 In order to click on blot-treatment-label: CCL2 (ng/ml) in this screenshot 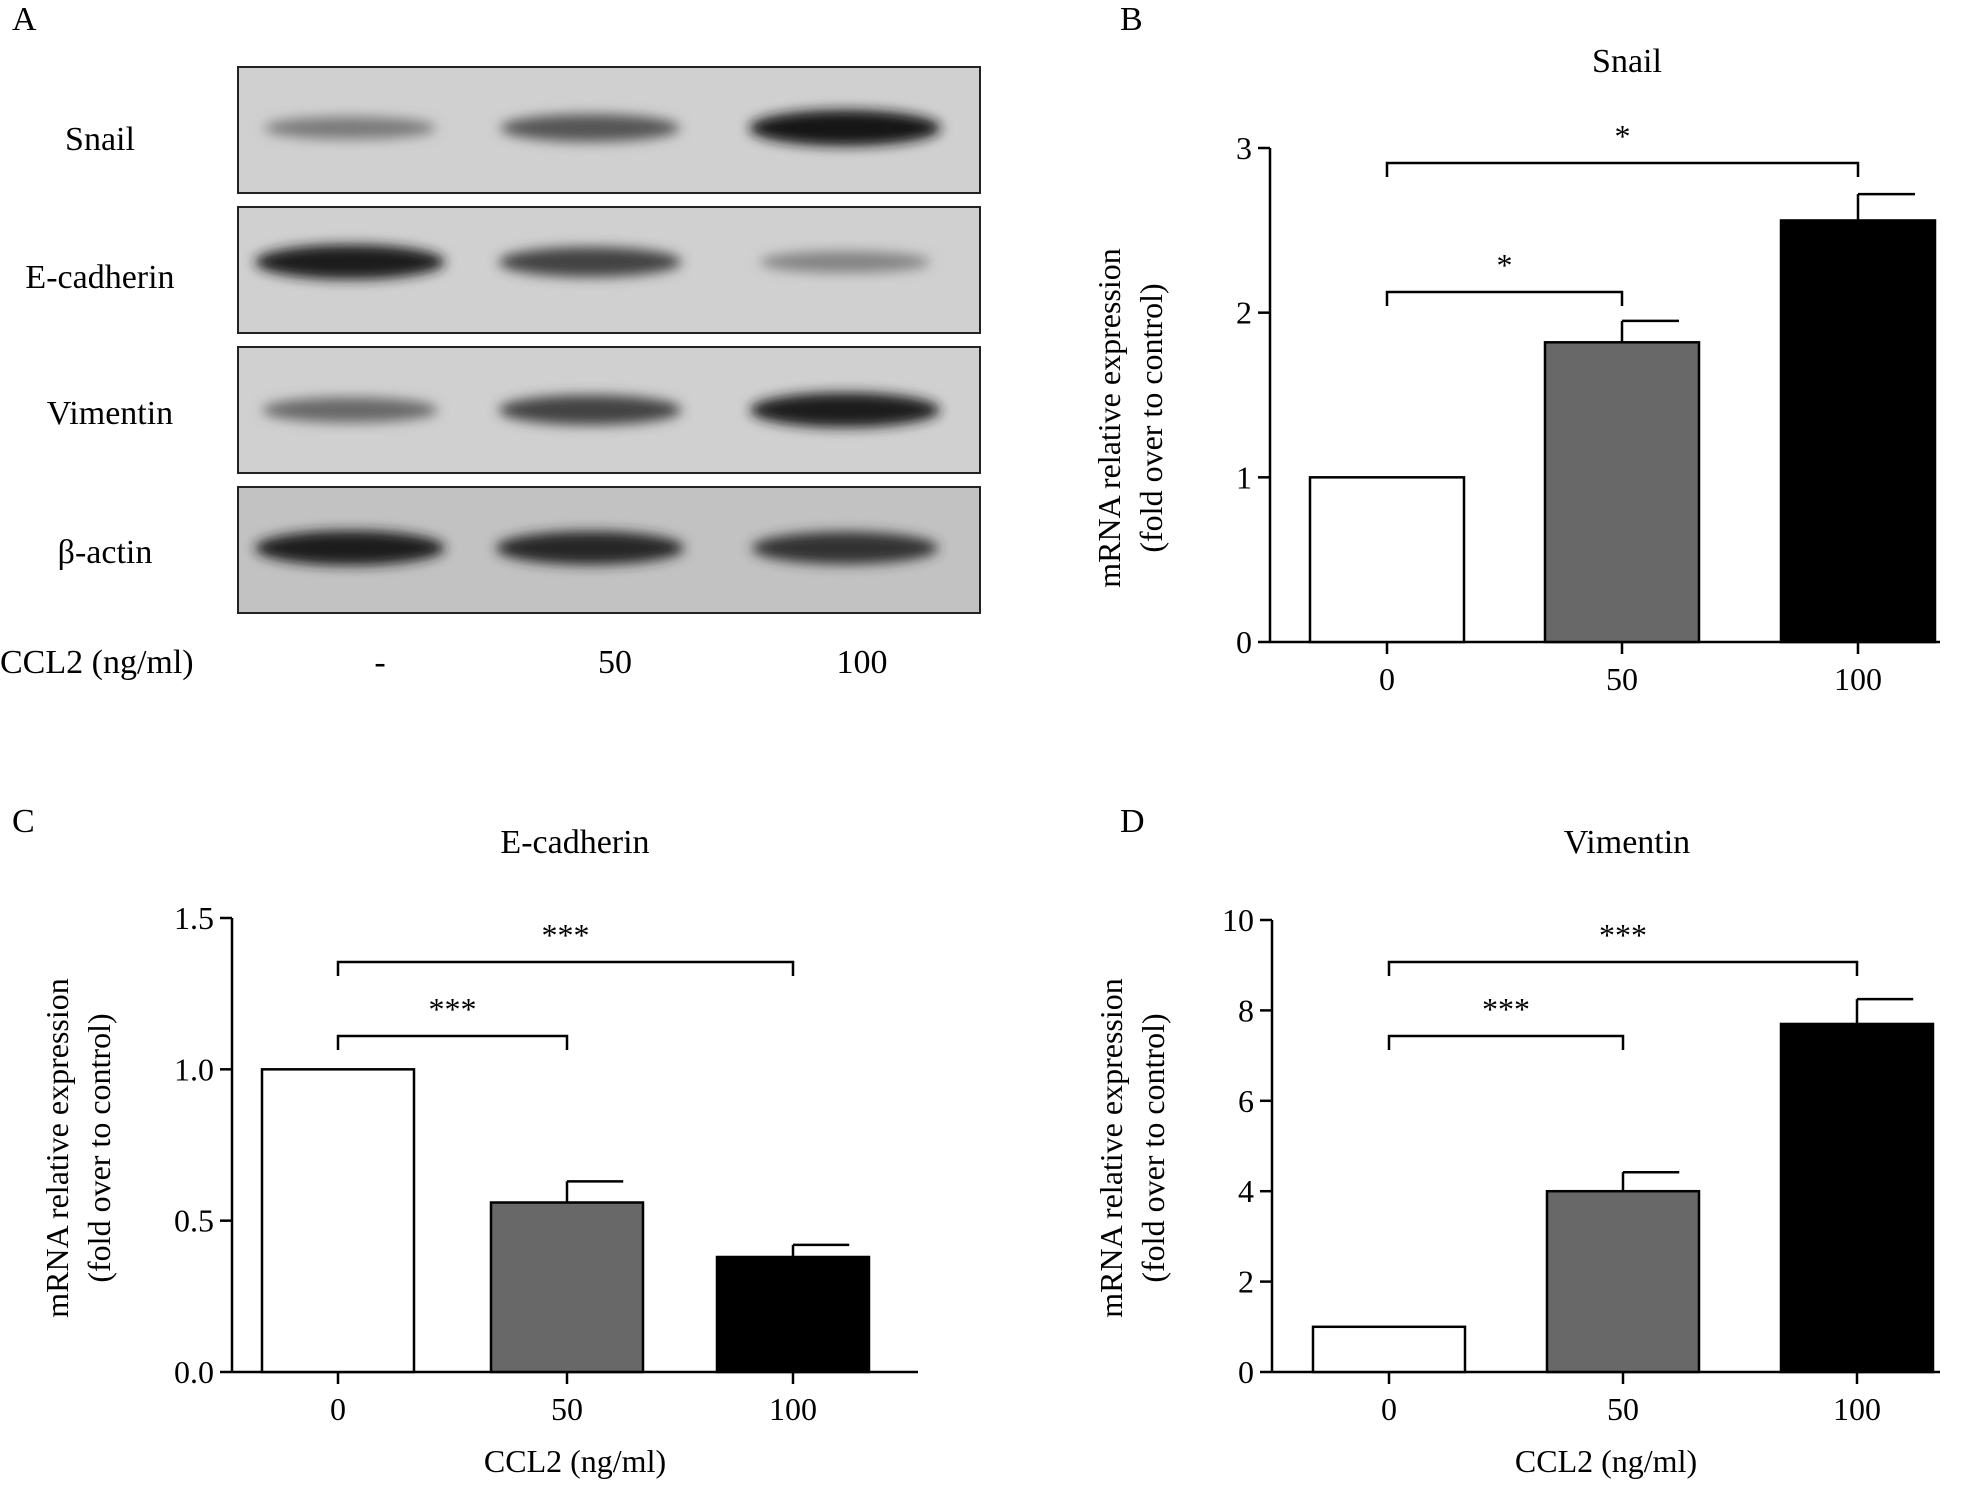, I will do `click(97, 662)`.